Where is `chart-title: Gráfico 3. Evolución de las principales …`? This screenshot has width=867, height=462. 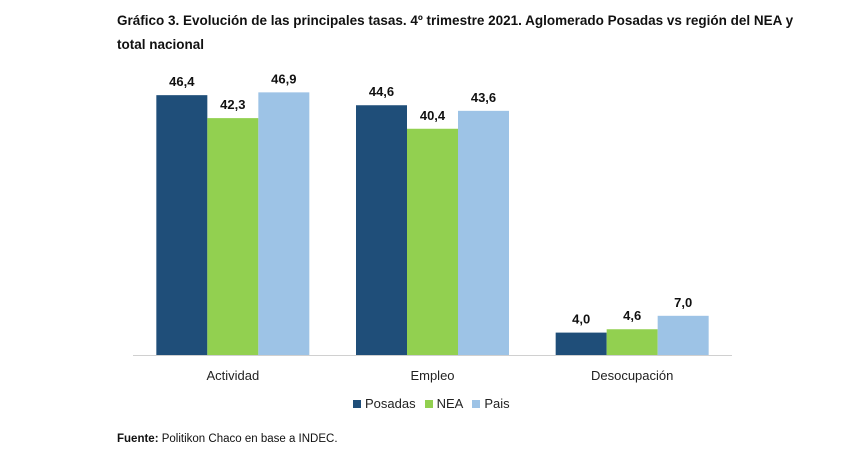
chart-title: Gráfico 3. Evolución de las principales … is located at coordinates (455, 32).